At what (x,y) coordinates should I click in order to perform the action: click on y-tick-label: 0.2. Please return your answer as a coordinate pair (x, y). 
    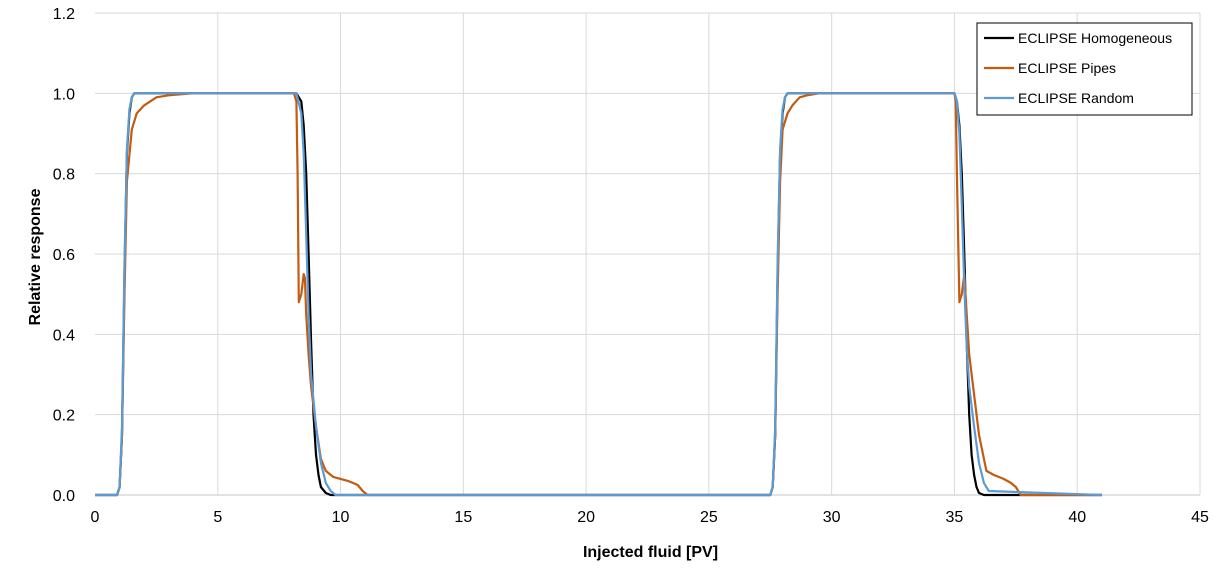
    Looking at the image, I should click on (64, 416).